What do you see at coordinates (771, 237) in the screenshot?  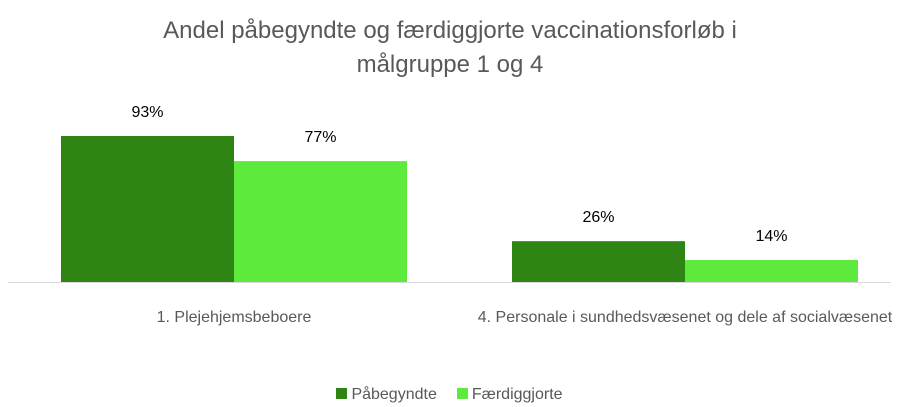 I see `data-label: 14%` at bounding box center [771, 237].